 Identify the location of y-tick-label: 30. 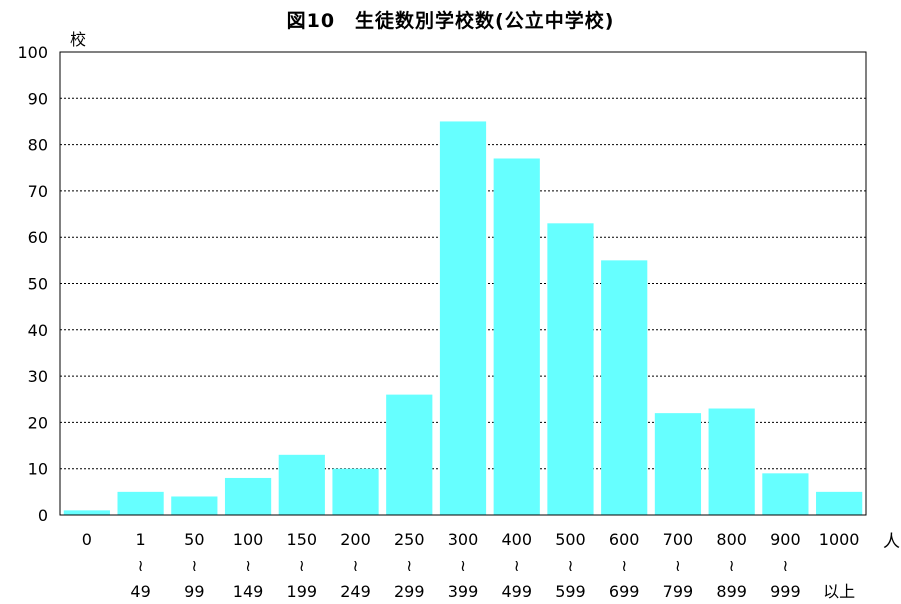
(38, 376).